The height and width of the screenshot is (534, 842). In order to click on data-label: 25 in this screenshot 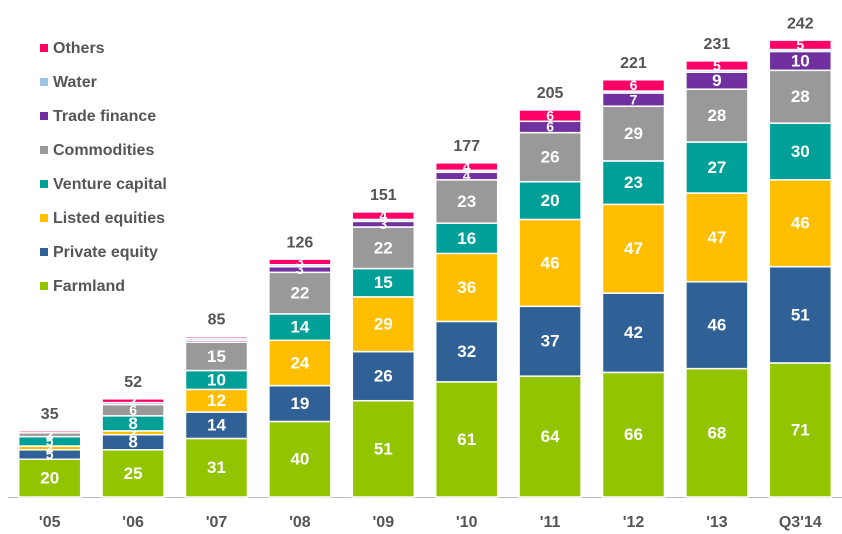, I will do `click(133, 473)`.